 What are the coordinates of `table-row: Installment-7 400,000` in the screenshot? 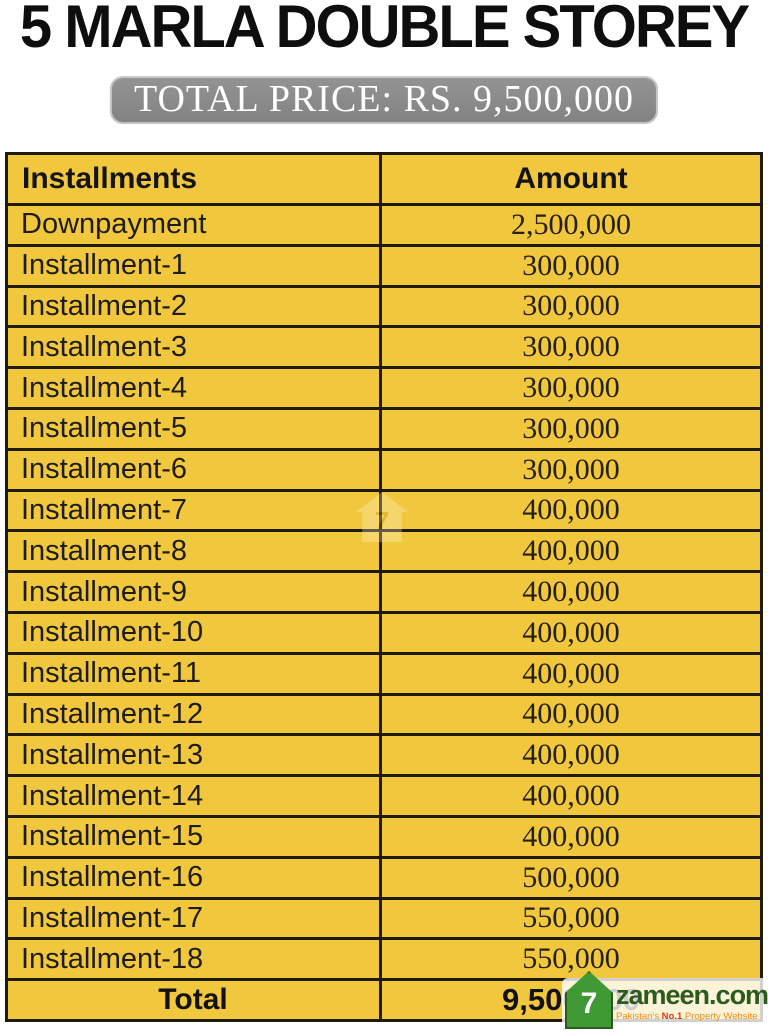 It's located at (384, 510).